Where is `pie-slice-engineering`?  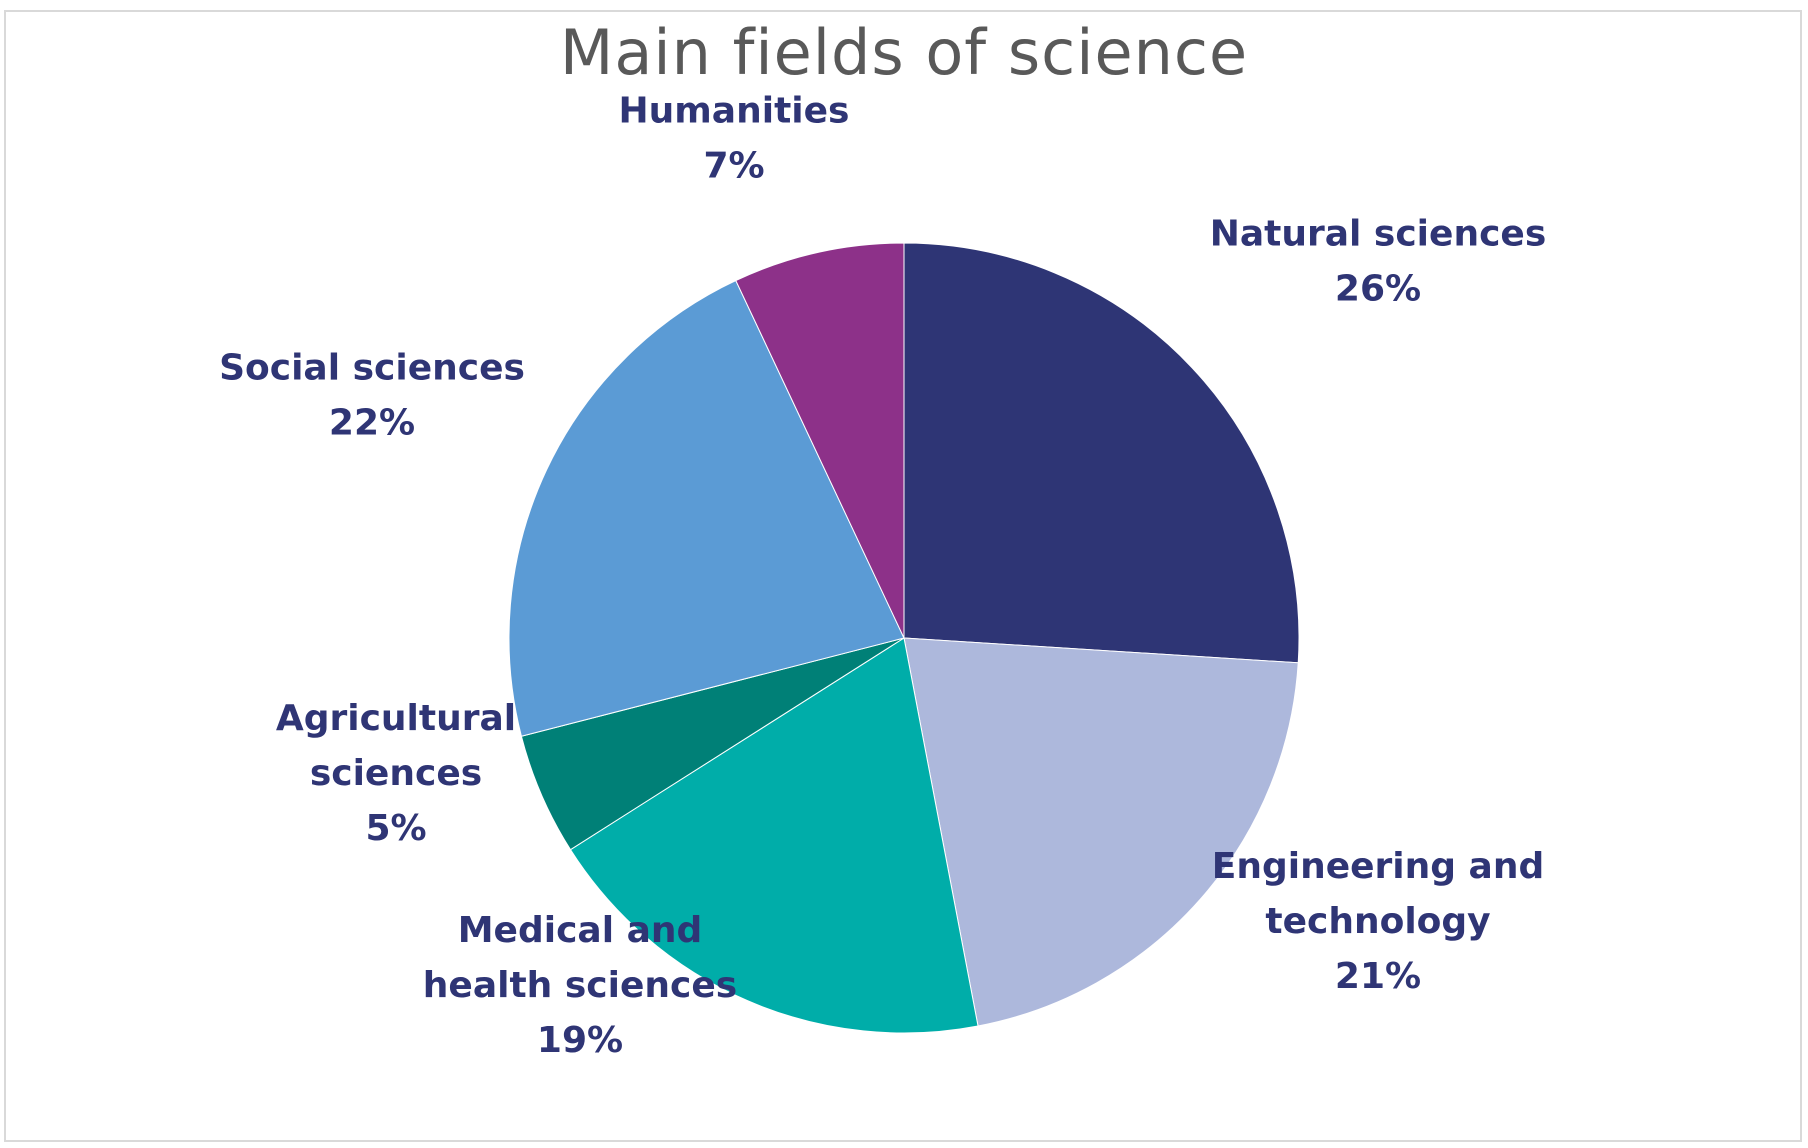 pie-slice-engineering is located at coordinates (1101, 832).